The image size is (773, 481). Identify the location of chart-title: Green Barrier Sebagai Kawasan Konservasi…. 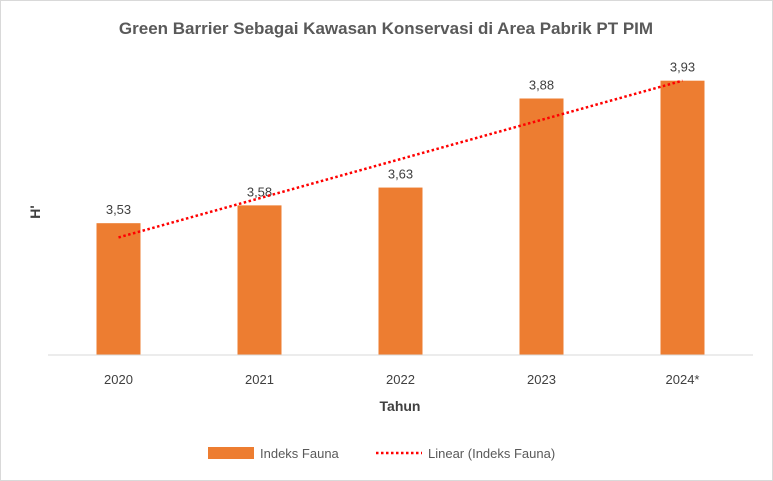
(386, 28).